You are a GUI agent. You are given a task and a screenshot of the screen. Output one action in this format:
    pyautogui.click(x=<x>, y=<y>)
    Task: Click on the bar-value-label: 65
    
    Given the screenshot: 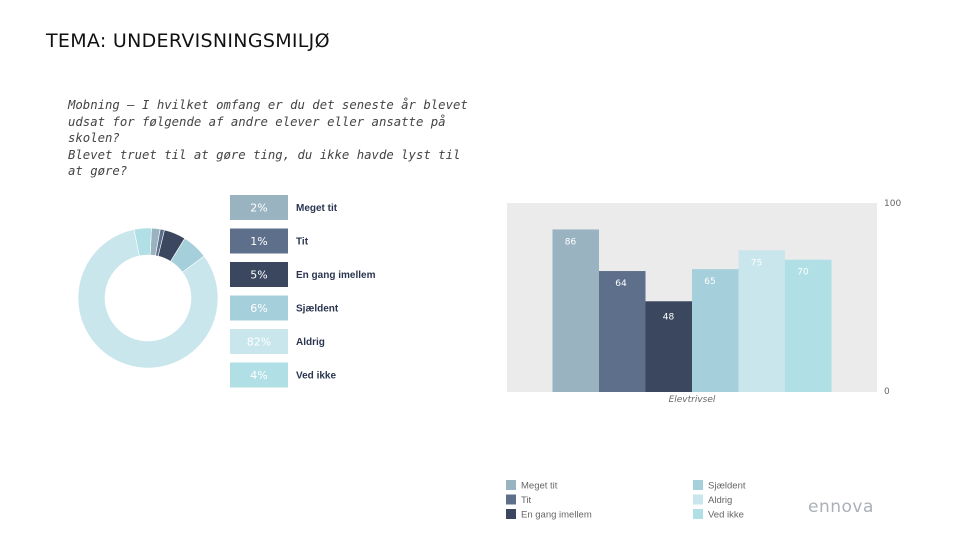 What is the action you would take?
    pyautogui.click(x=709, y=282)
    